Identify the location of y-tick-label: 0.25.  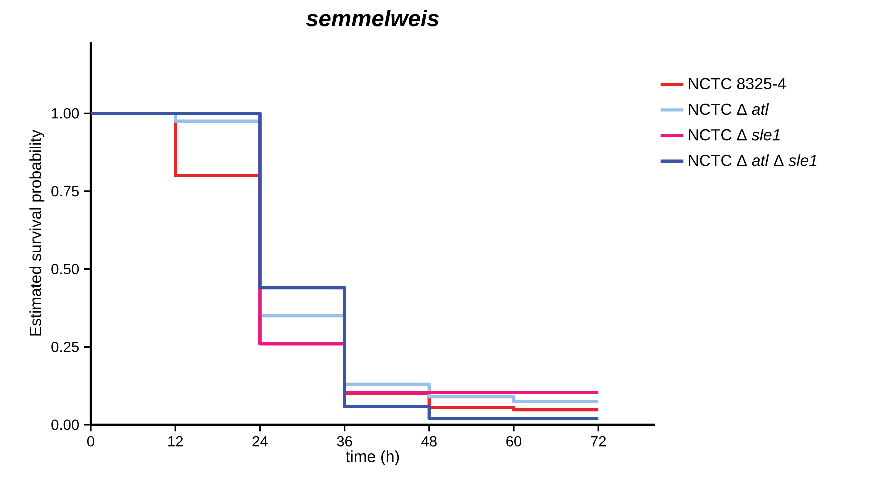
(65, 347).